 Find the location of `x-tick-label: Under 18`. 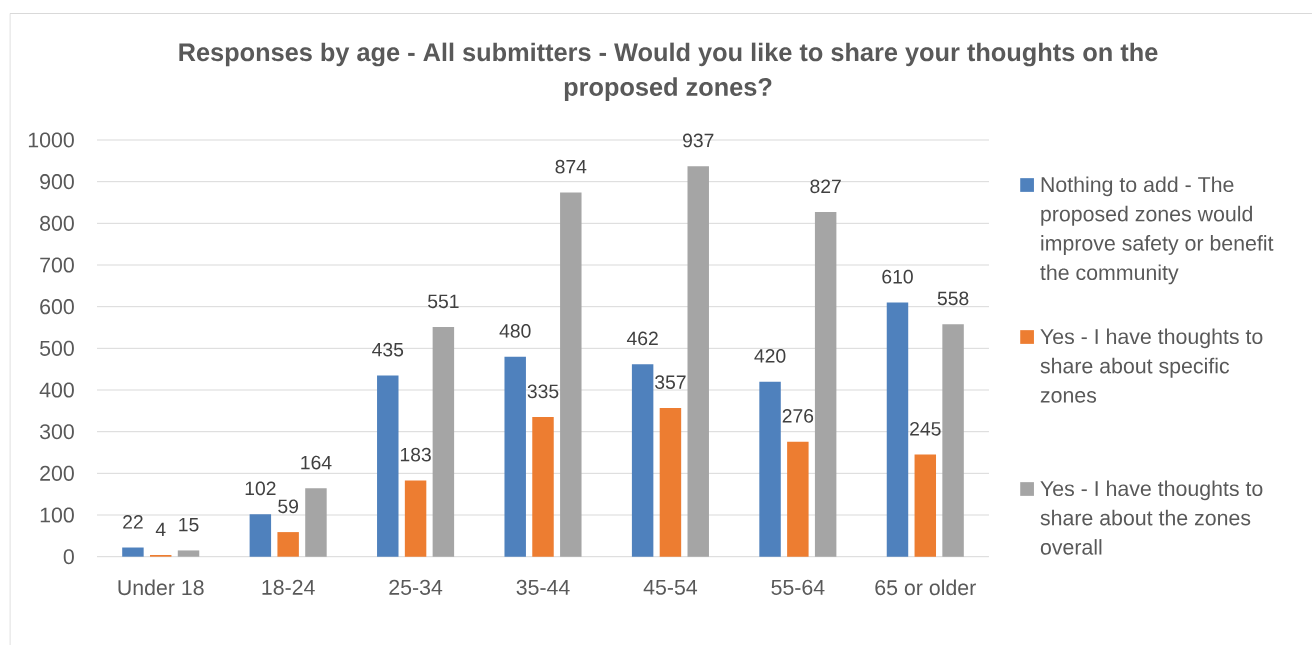

x-tick-label: Under 18 is located at coordinates (161, 587).